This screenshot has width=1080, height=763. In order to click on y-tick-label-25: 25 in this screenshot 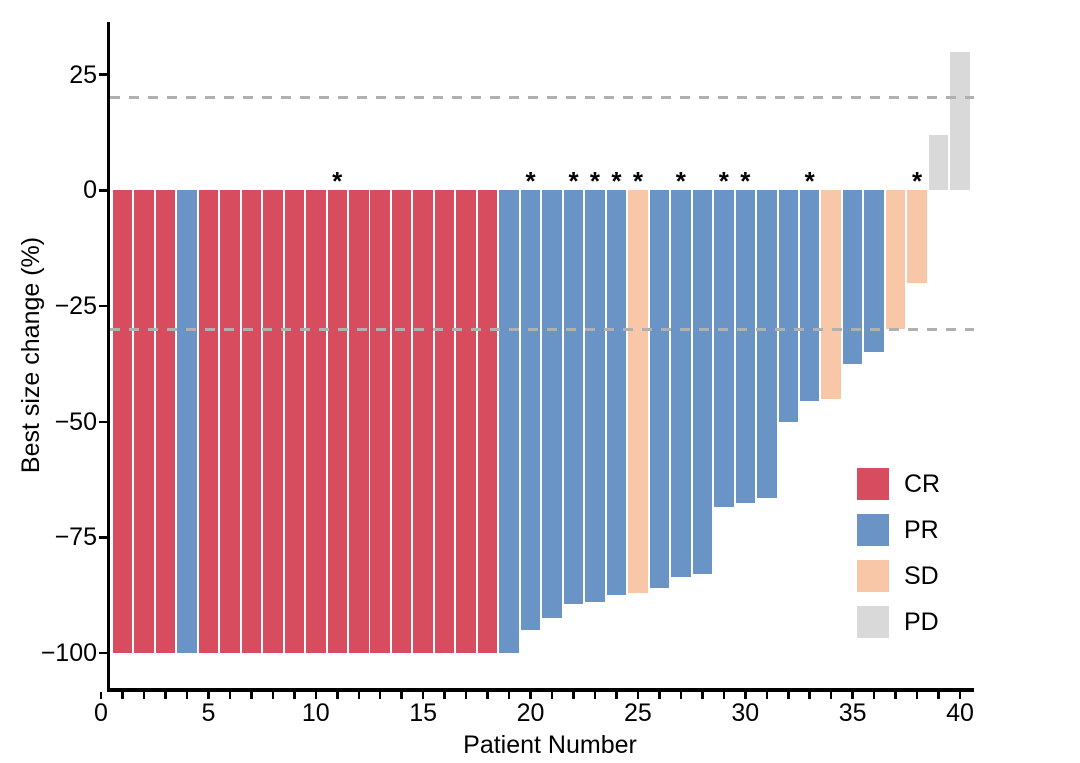, I will do `click(83, 74)`.